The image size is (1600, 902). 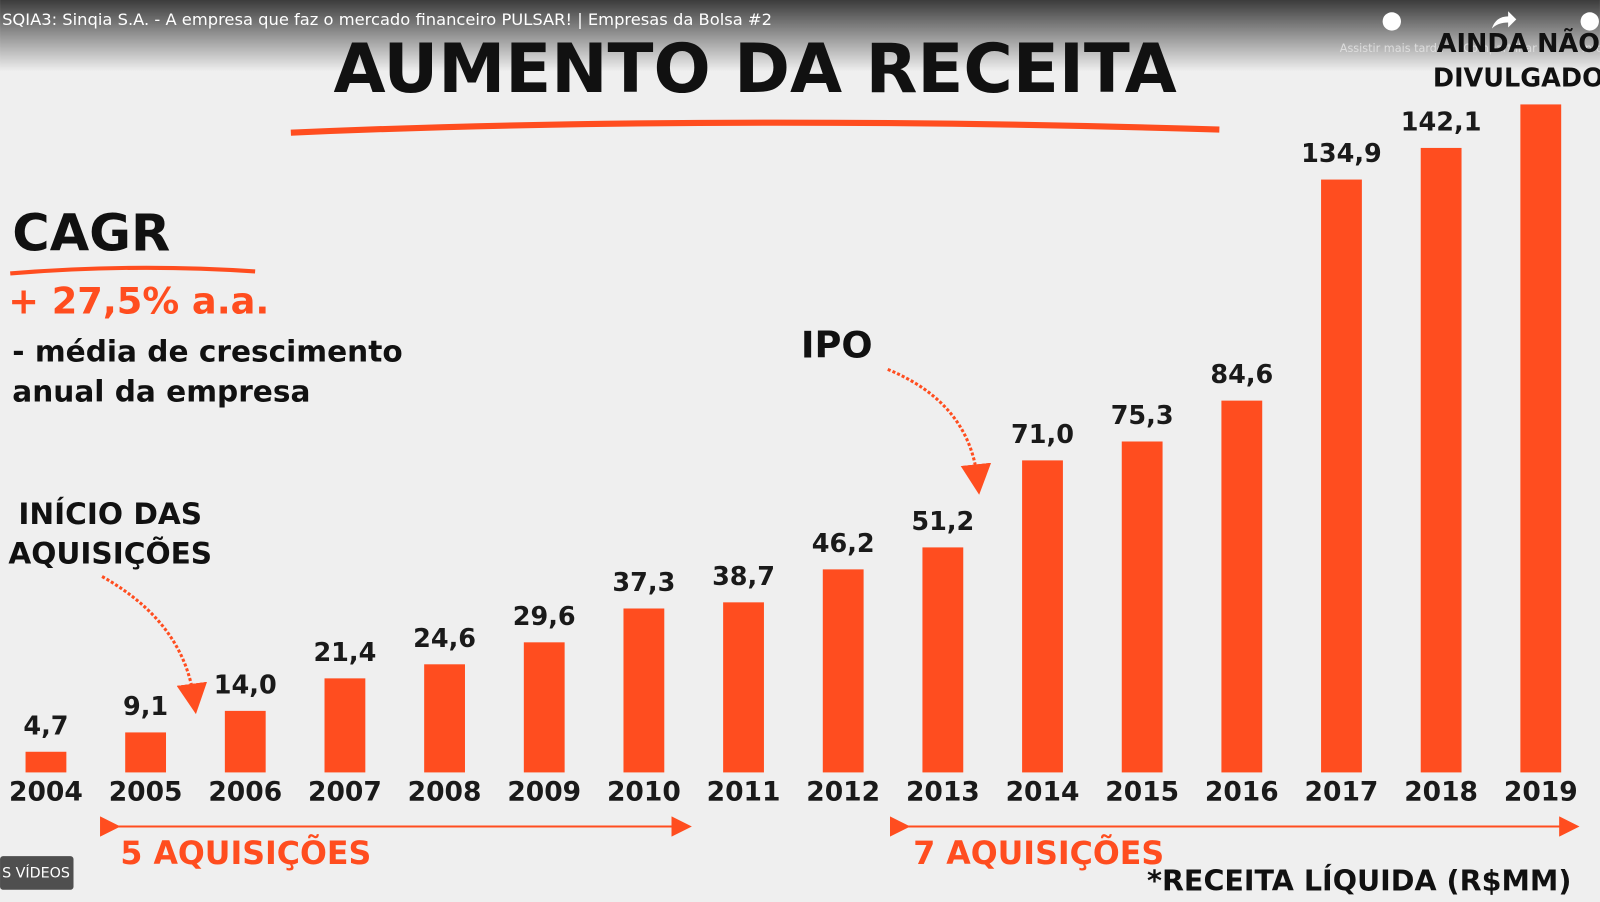 I want to click on footnote: *RECEITA LÍQUIDA (R$MM), so click(x=1359, y=881).